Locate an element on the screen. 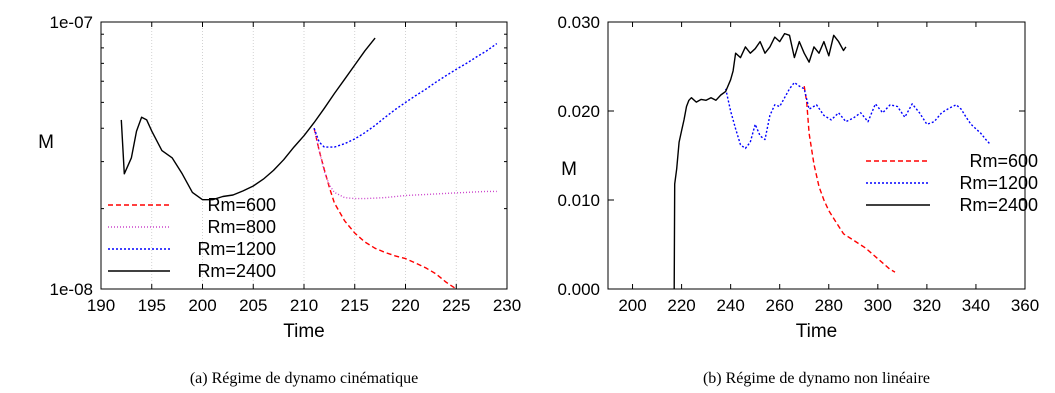 The width and height of the screenshot is (1055, 393). x-tick-label: 240 is located at coordinates (730, 305).